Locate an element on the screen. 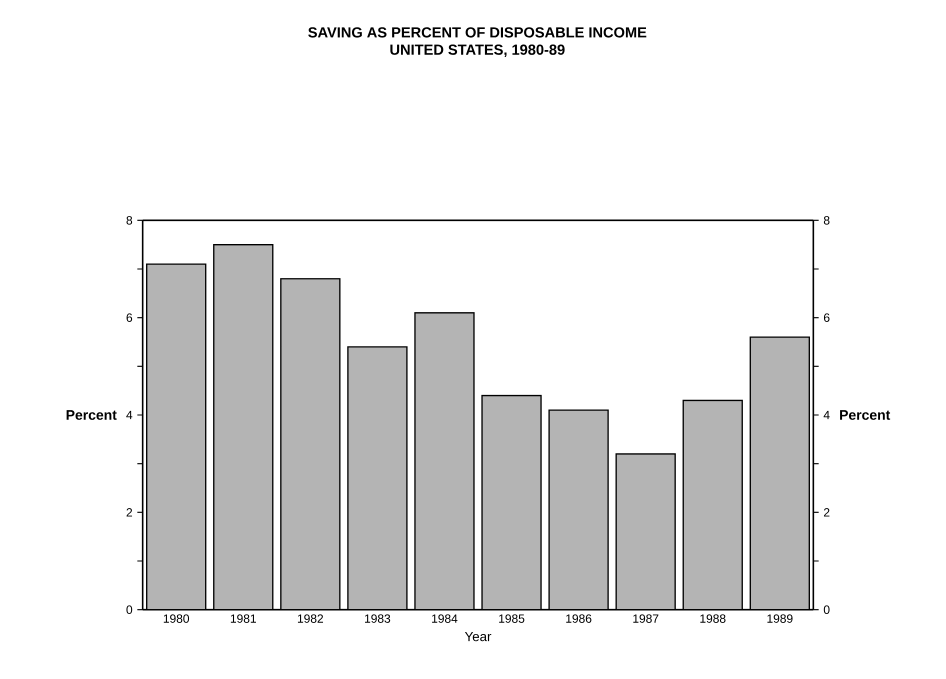 The height and width of the screenshot is (679, 946). x-tick-label: 1985 is located at coordinates (511, 618).